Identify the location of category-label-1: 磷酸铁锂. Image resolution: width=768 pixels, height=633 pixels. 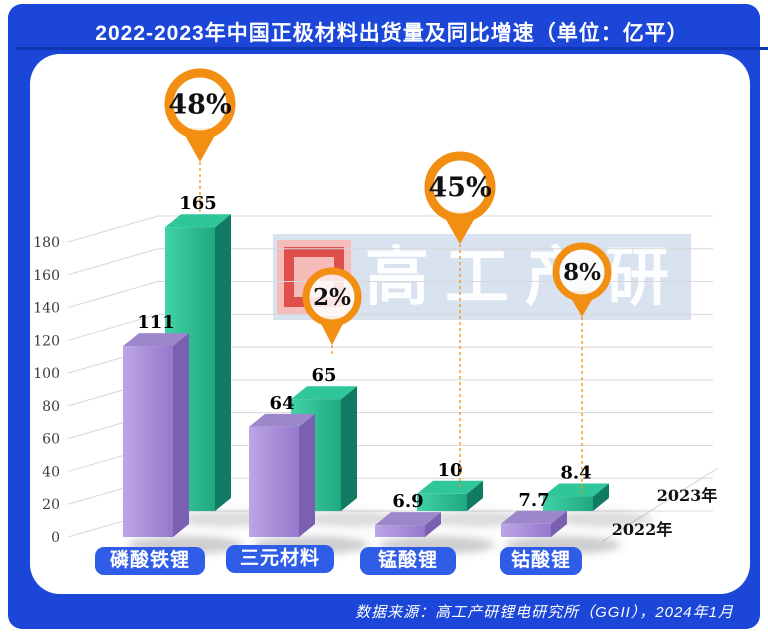
(150, 561).